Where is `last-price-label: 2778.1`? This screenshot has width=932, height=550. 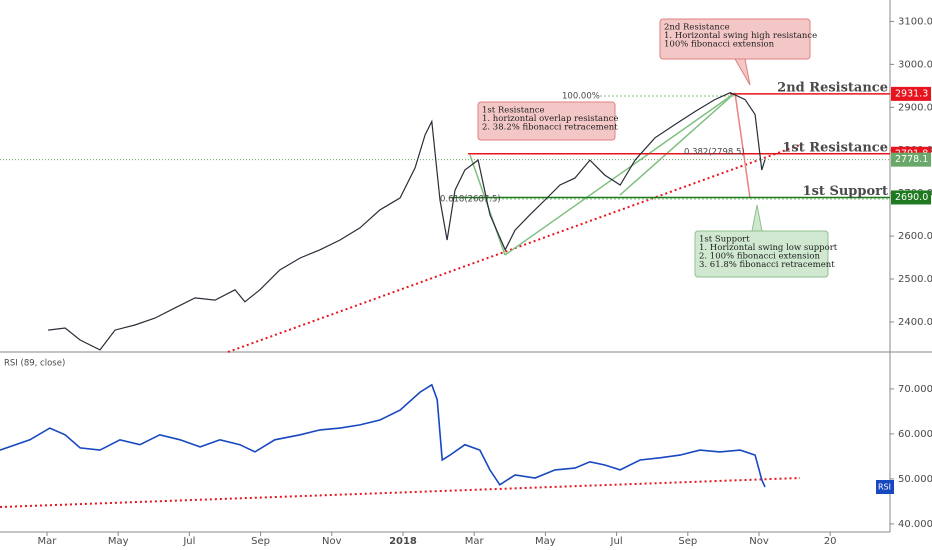 last-price-label: 2778.1 is located at coordinates (911, 159).